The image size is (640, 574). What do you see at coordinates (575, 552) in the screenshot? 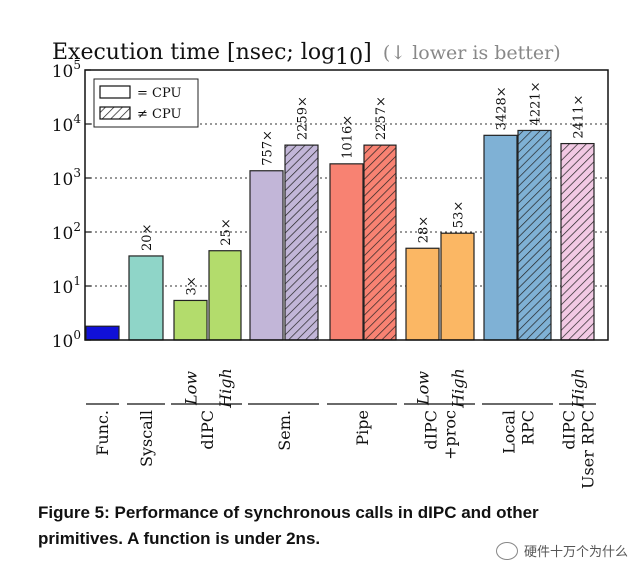
I see `watermark-text: 硬件十万个为什么` at bounding box center [575, 552].